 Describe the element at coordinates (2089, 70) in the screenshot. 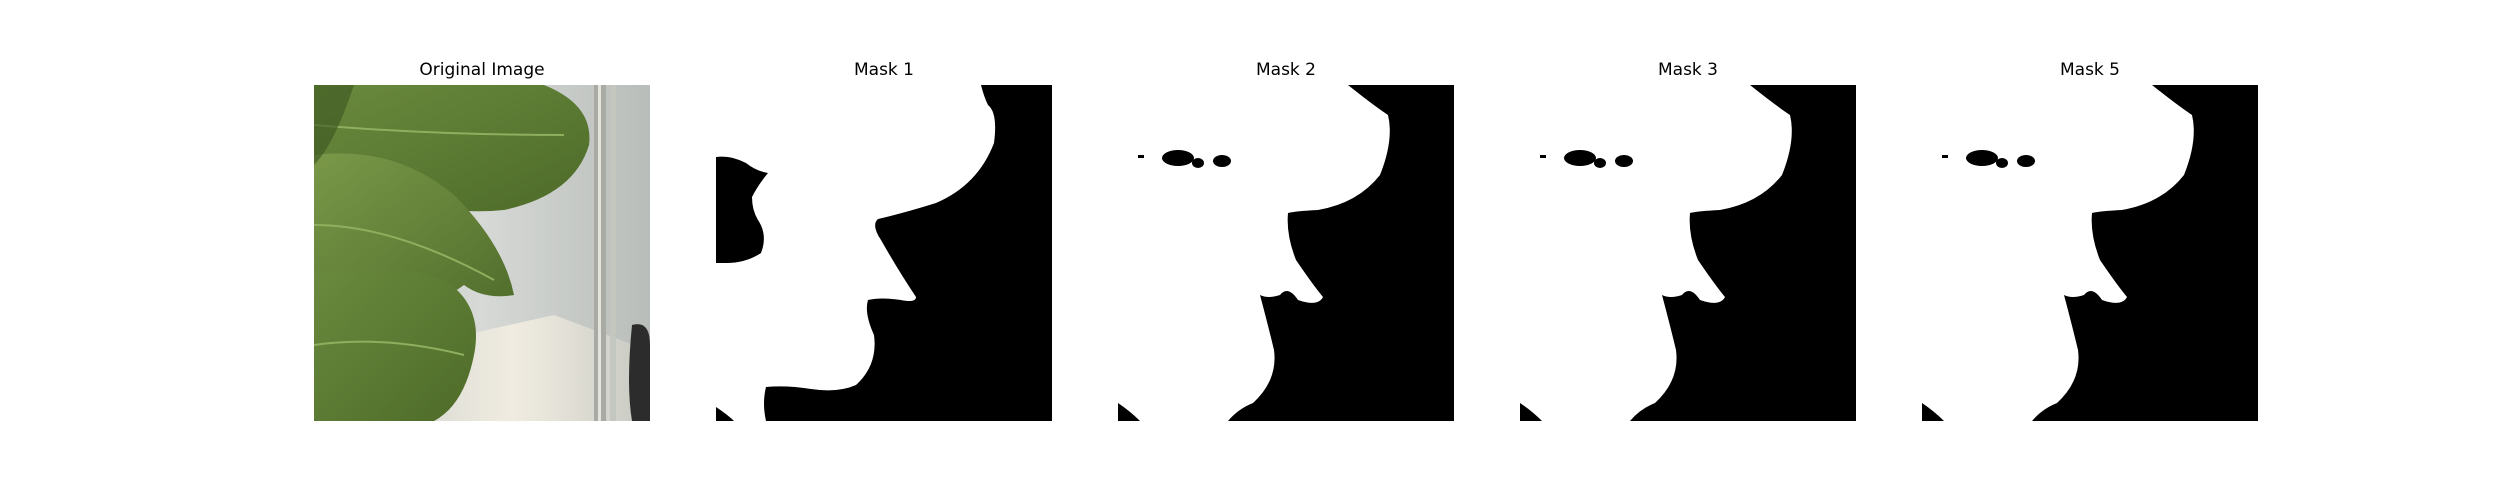

I see `panel-title: Mask 5` at that location.